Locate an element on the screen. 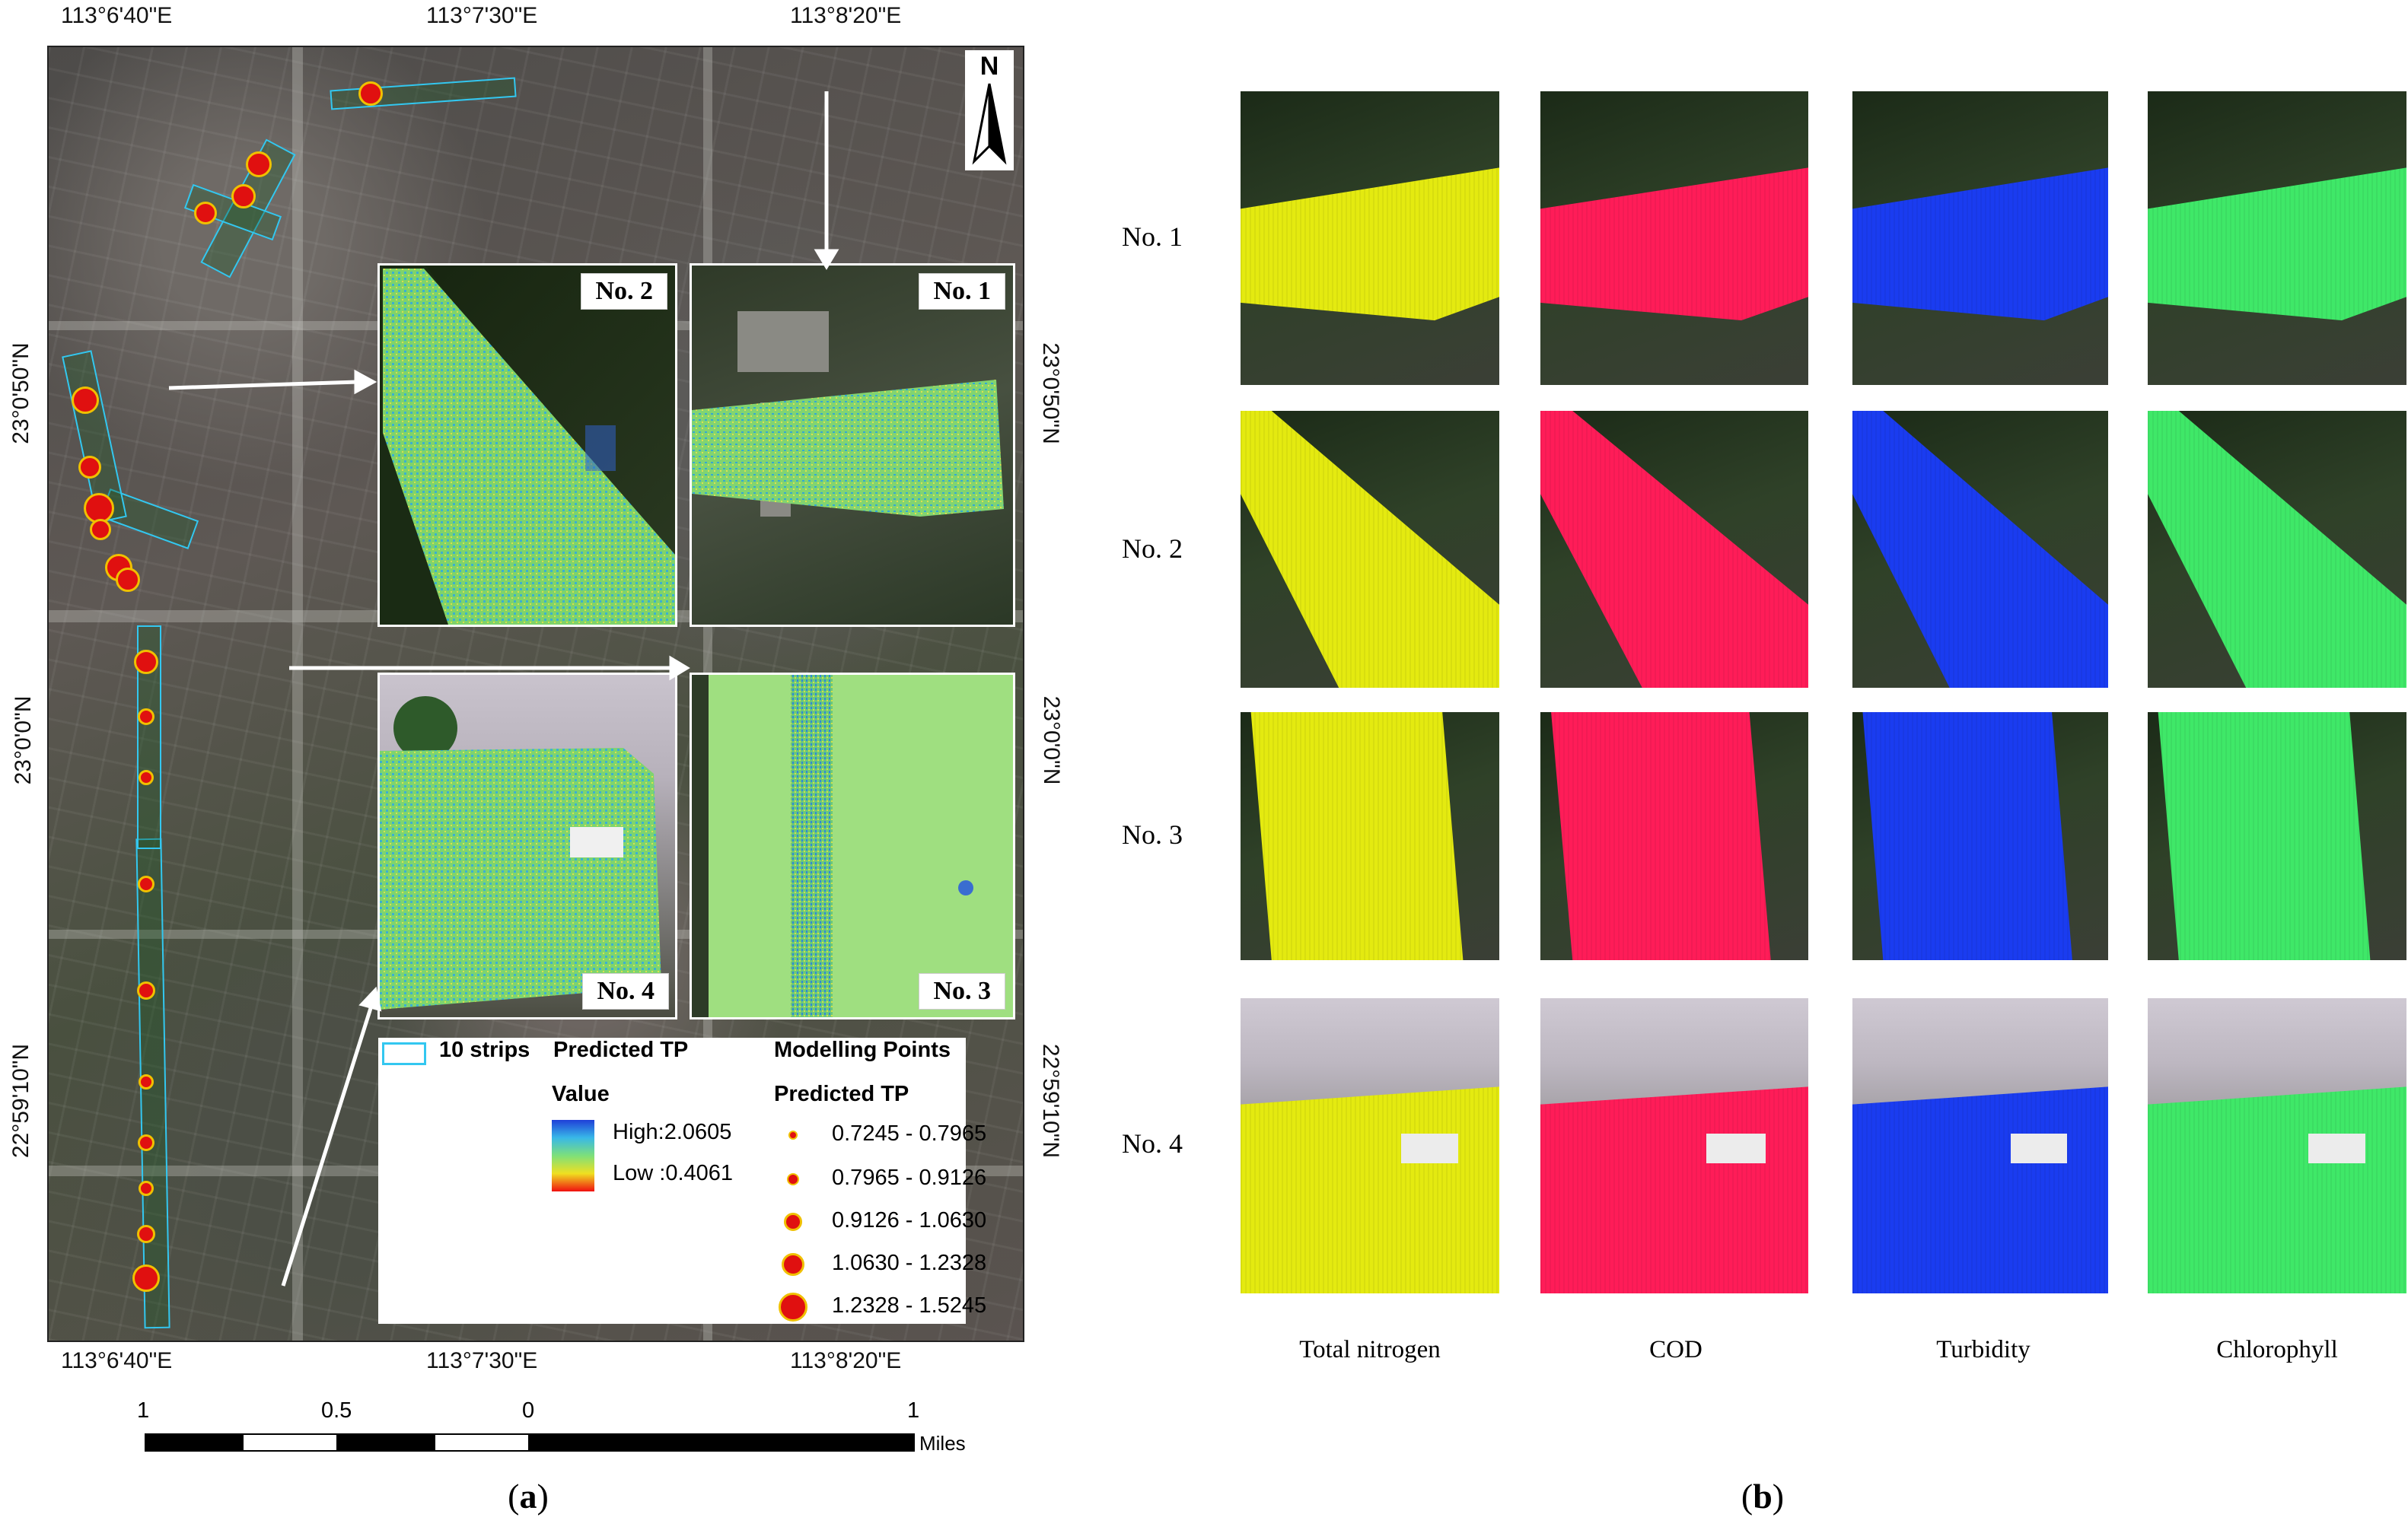 The image size is (2408, 1530). panel-b-caption-close: ) is located at coordinates (1778, 1496).